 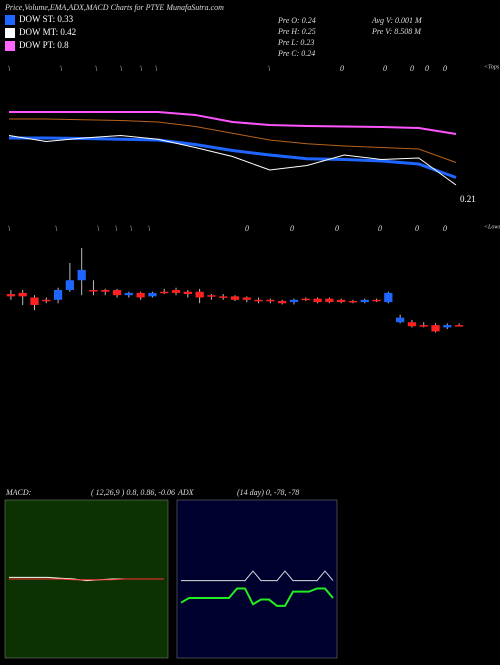 What do you see at coordinates (295, 42) in the screenshot?
I see `info: Pre L: 0.23` at bounding box center [295, 42].